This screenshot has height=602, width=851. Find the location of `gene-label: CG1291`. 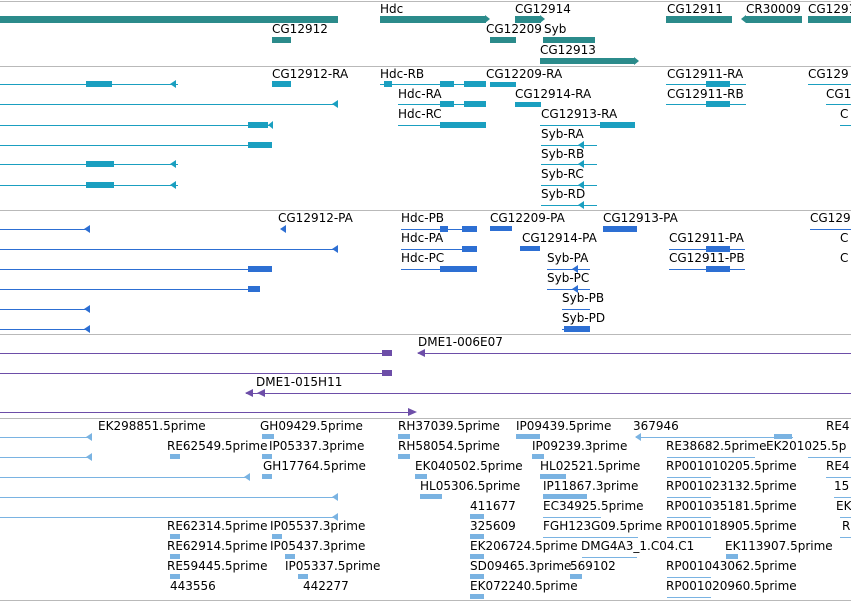

gene-label: CG1291 is located at coordinates (829, 9).